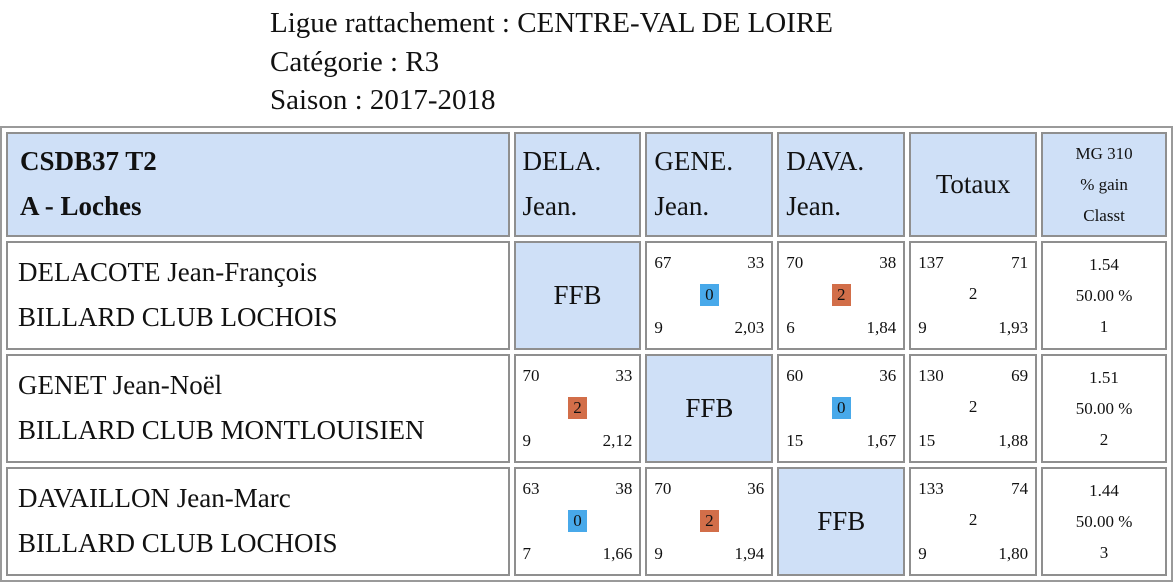 The image size is (1175, 582). Describe the element at coordinates (795, 376) in the screenshot. I see `points: 60` at that location.